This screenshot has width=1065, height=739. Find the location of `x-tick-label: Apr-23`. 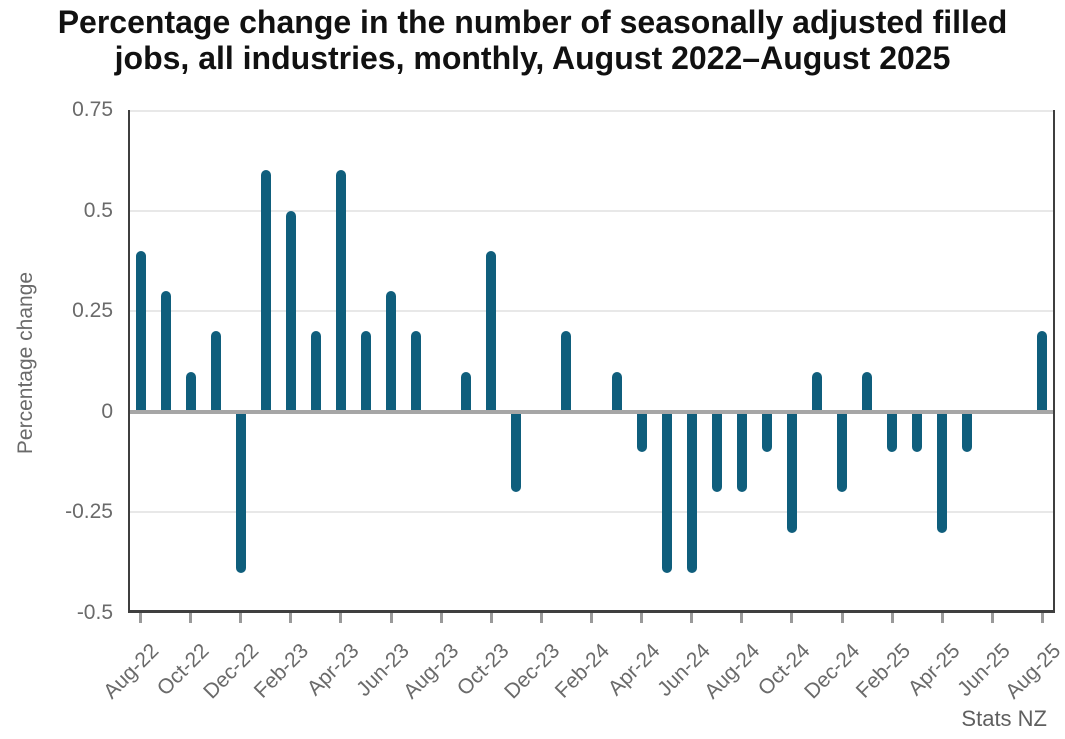

x-tick-label: Apr-23 is located at coordinates (333, 670).